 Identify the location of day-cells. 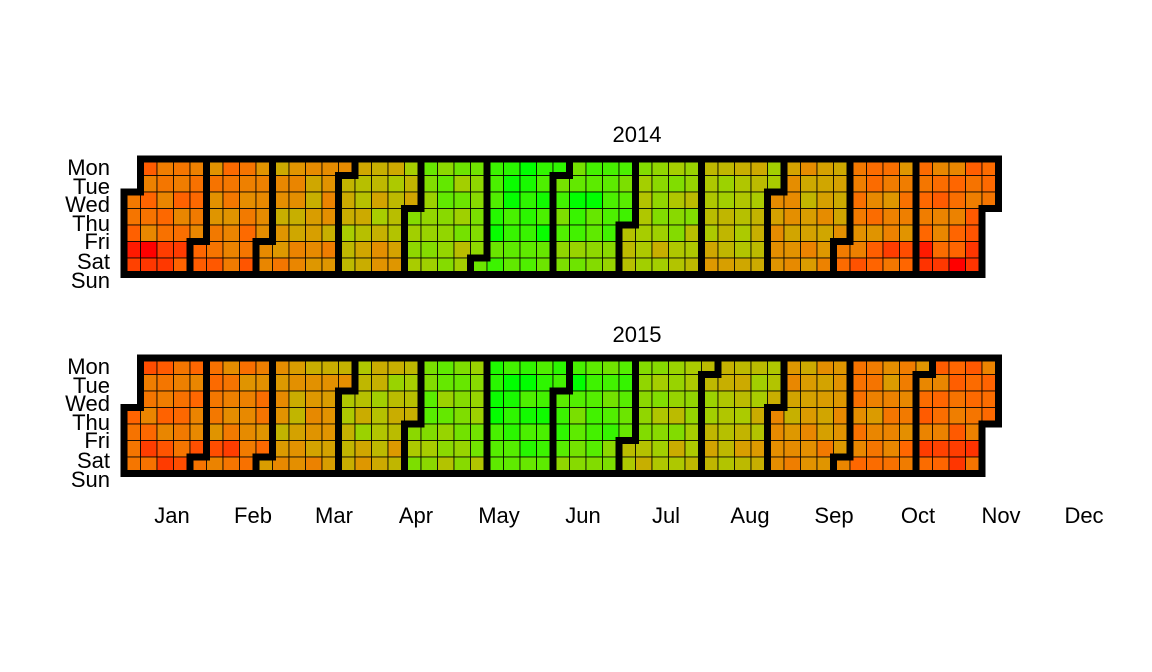
(561, 415).